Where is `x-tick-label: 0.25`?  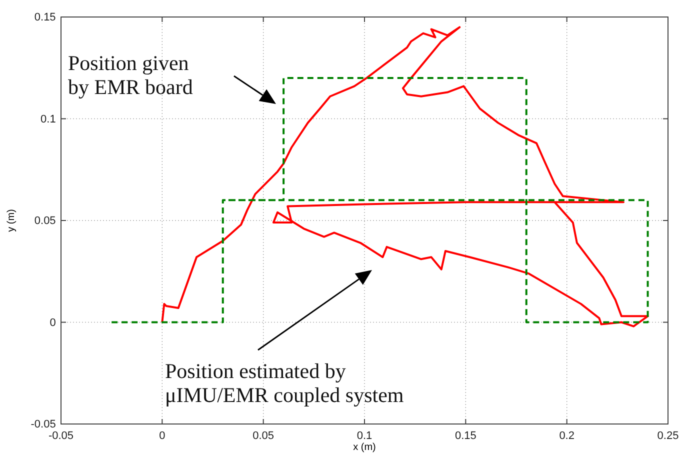 x-tick-label: 0.25 is located at coordinates (668, 436).